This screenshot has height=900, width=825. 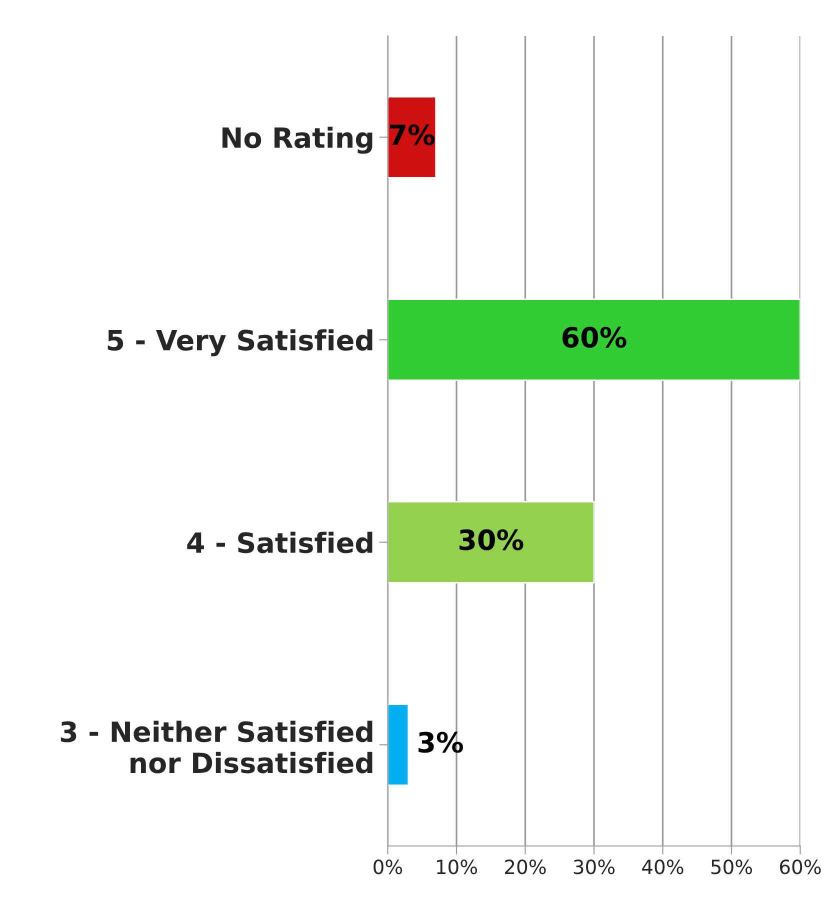 I want to click on y-tick-label: 5 - Very Satisfied, so click(x=240, y=342).